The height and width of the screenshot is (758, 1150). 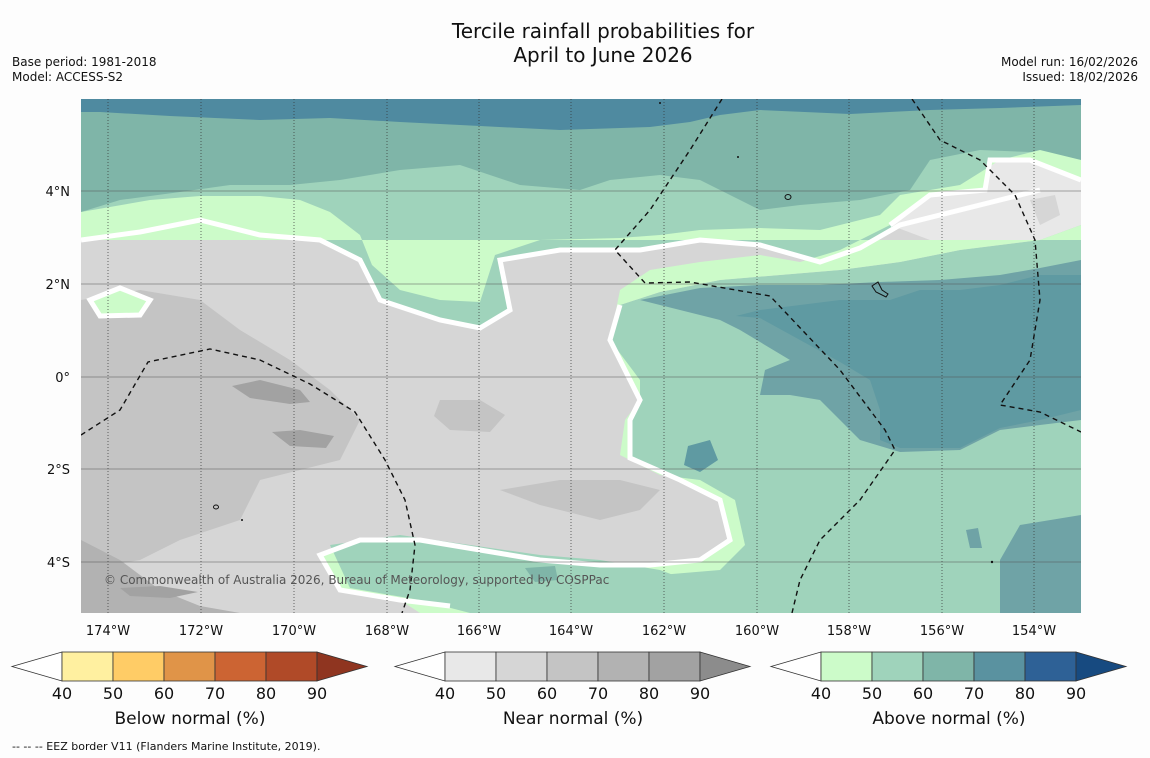 What do you see at coordinates (580, 500) in the screenshot?
I see `field-near-60c` at bounding box center [580, 500].